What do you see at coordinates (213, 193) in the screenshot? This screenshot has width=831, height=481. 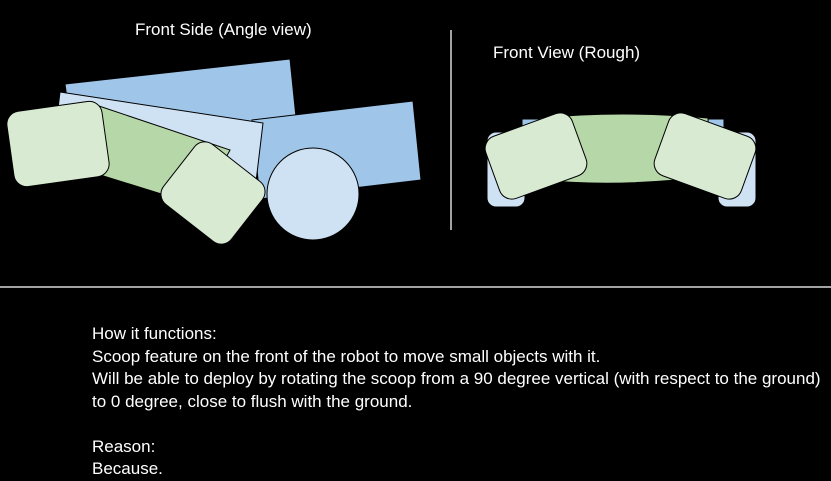 I see `scoop-right-roller` at bounding box center [213, 193].